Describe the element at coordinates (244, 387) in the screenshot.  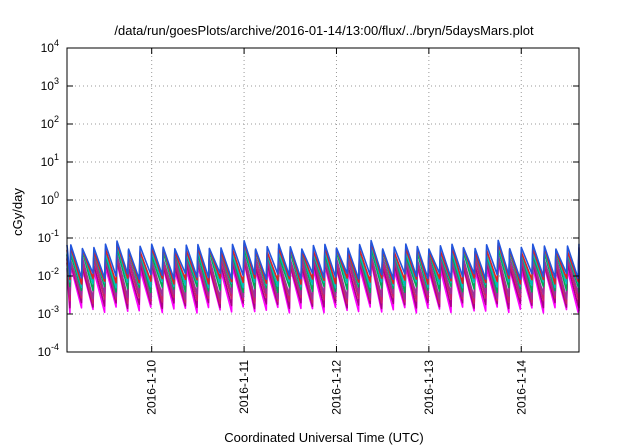
I see `x-tick-label: 2016-1-11` at that location.